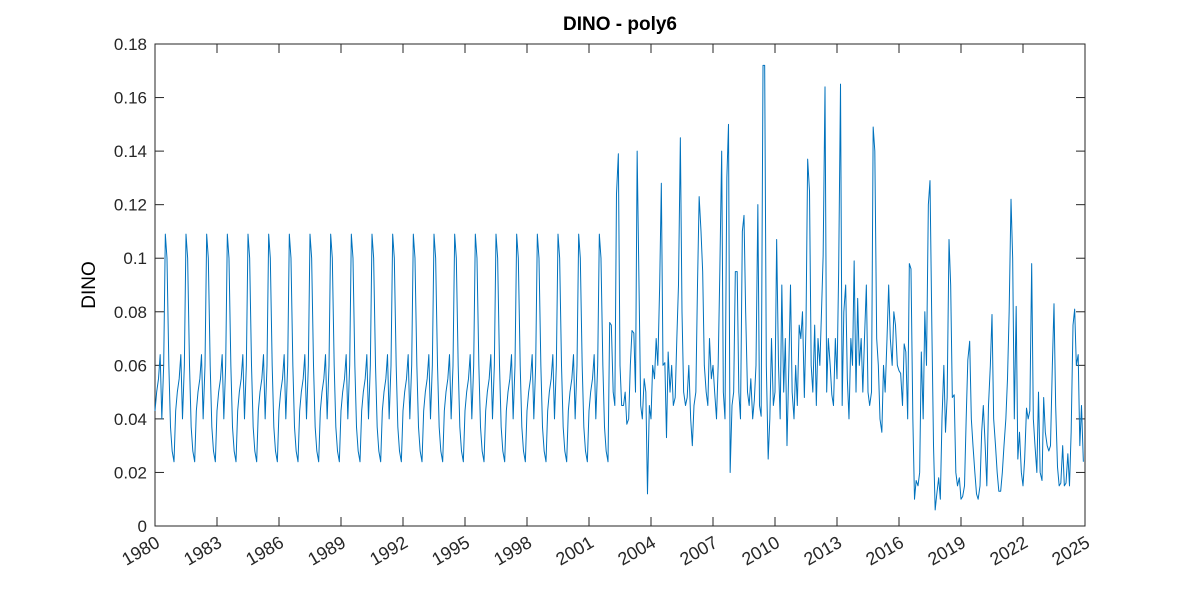 The image size is (1200, 591). Describe the element at coordinates (130, 98) in the screenshot. I see `y-tick-label: 0.16` at that location.